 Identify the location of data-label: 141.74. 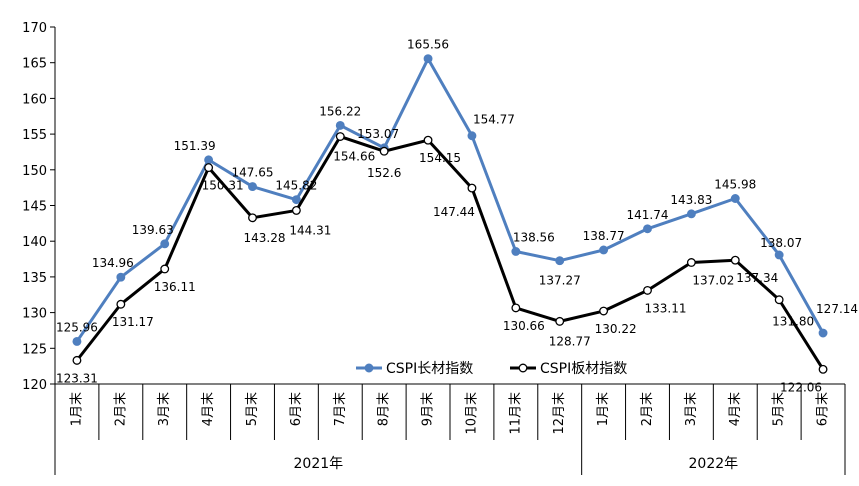
(648, 215).